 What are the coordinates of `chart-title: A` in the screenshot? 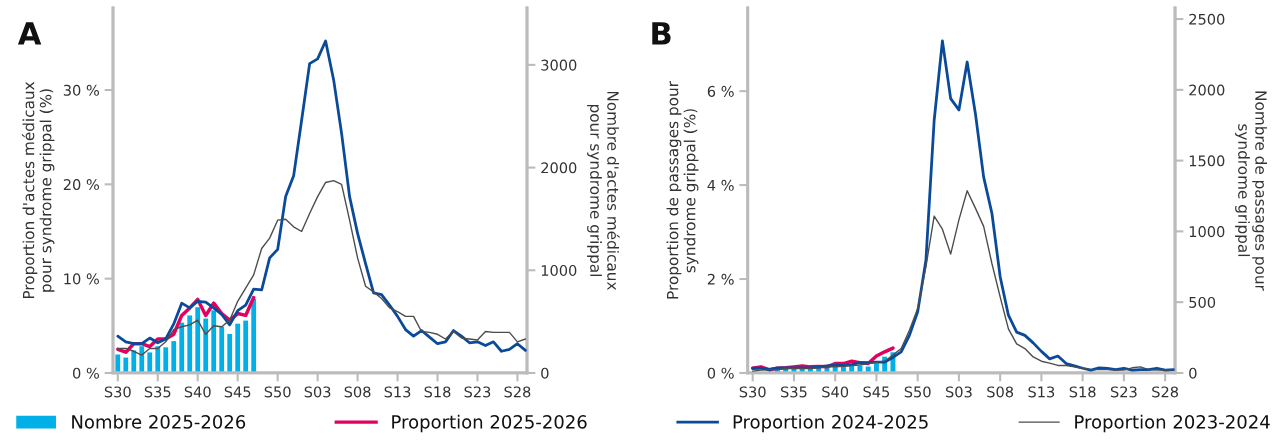 It's located at (29, 33).